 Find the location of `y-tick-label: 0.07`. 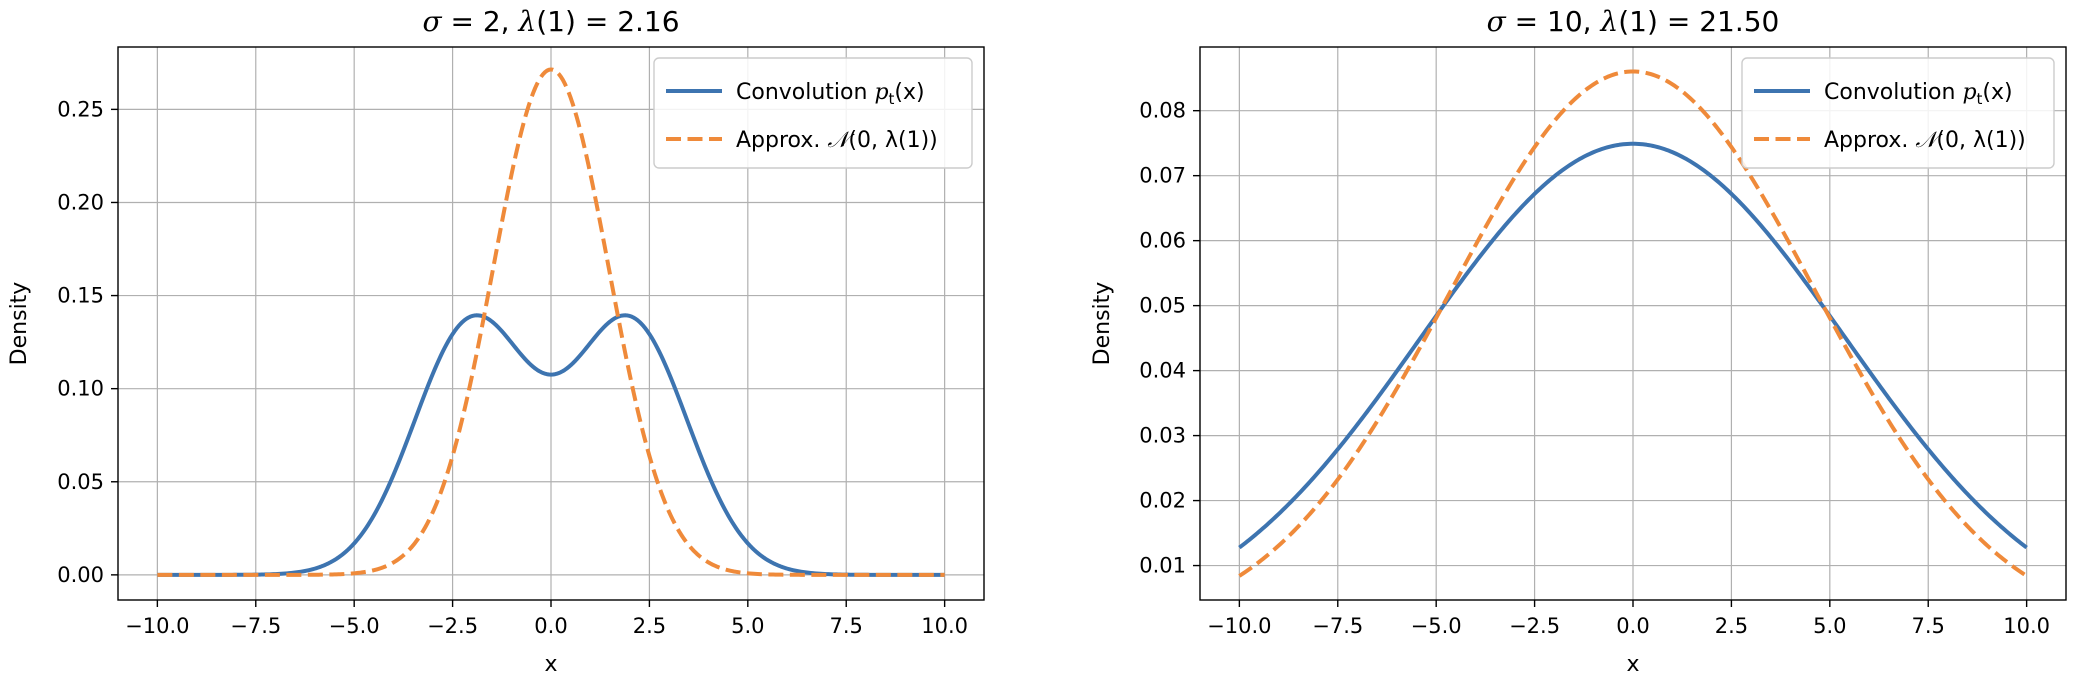

y-tick-label: 0.07 is located at coordinates (1162, 176).